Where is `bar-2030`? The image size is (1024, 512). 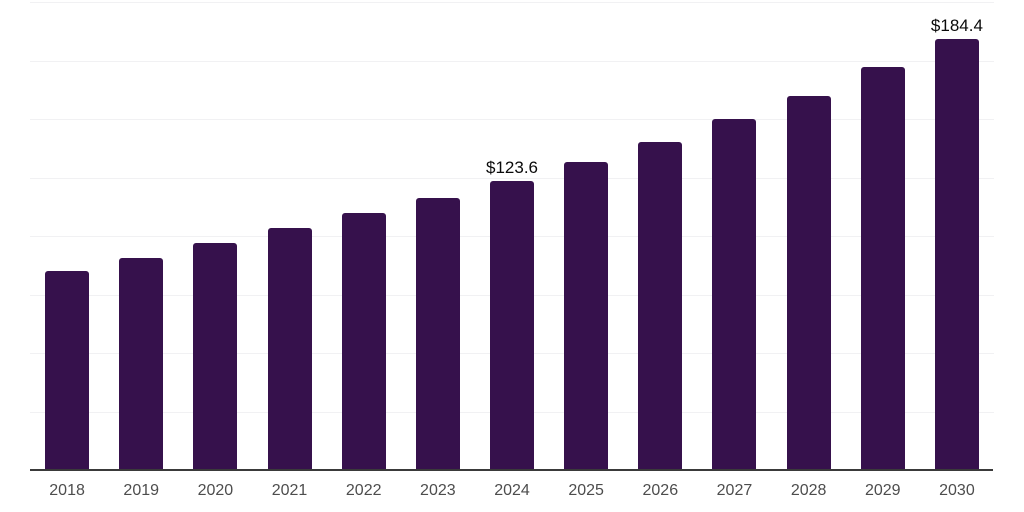
bar-2030 is located at coordinates (956, 254).